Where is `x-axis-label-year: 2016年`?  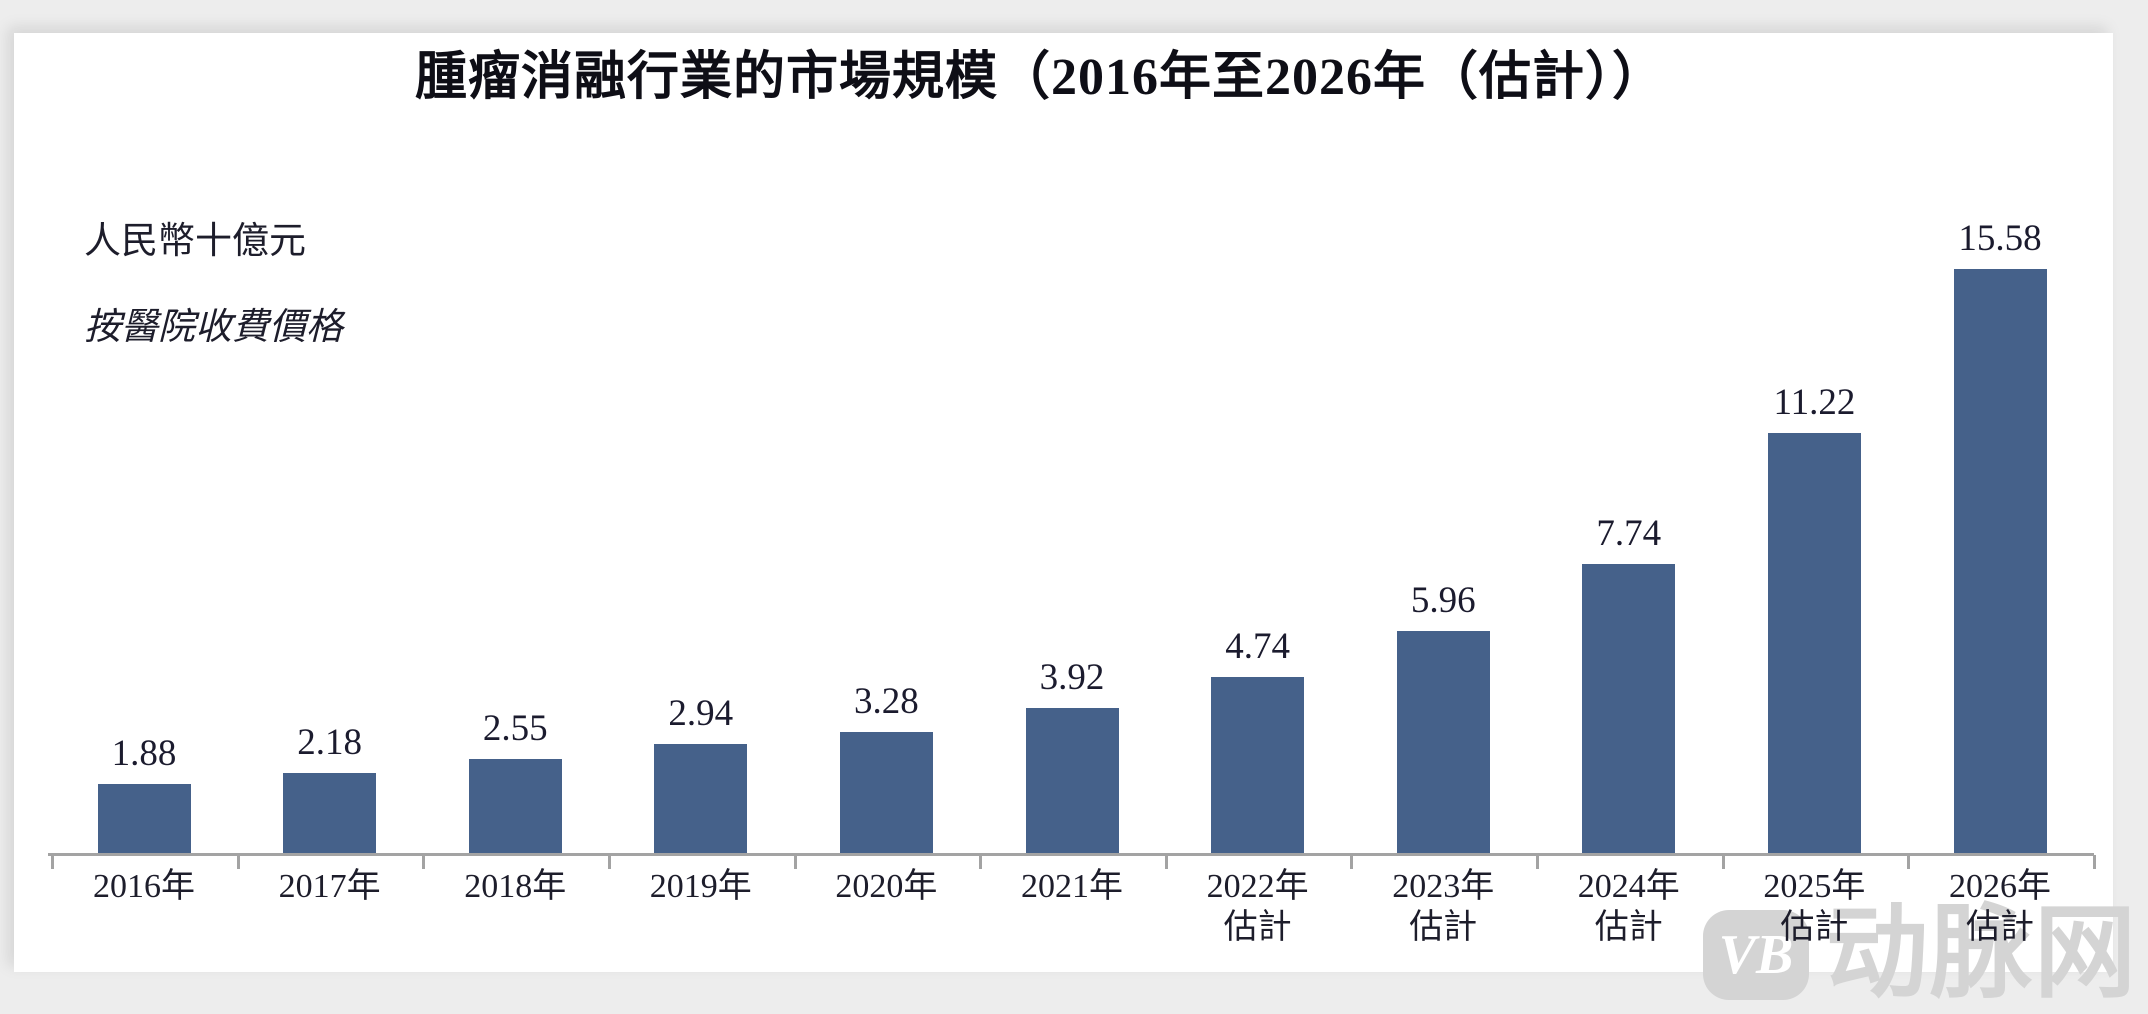 x-axis-label-year: 2016年 is located at coordinates (144, 886).